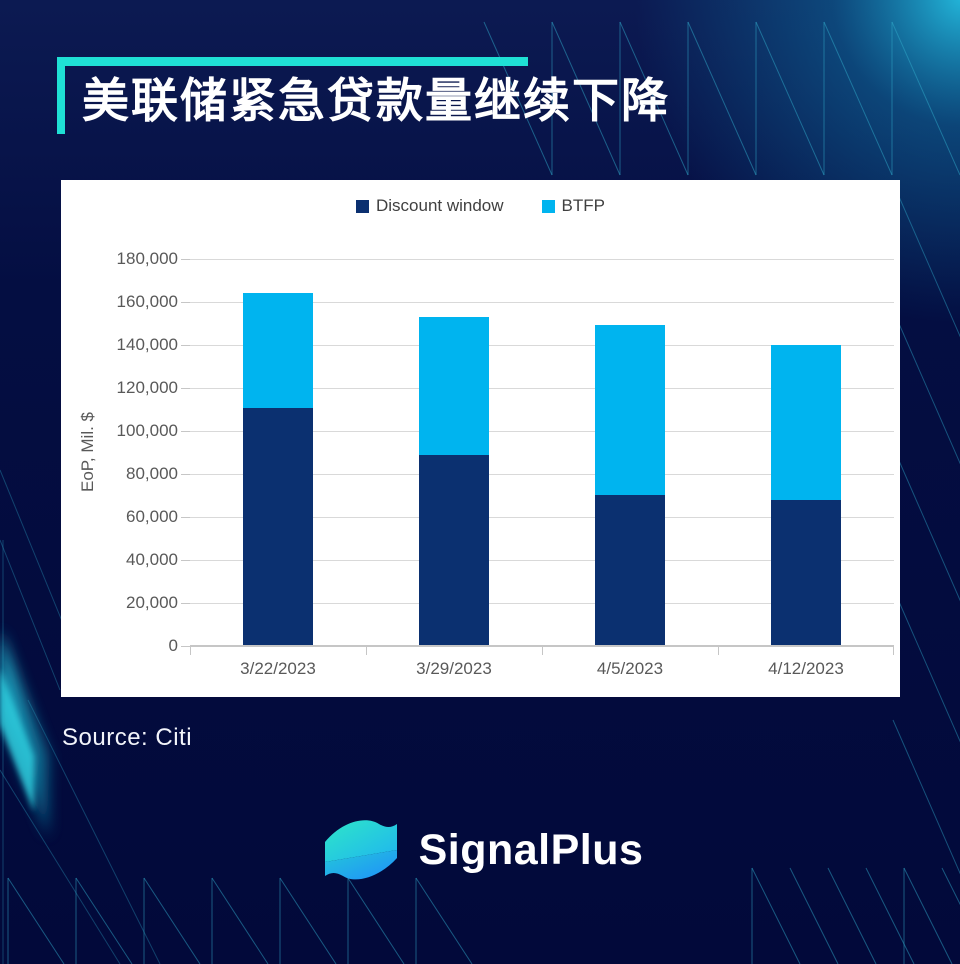 The width and height of the screenshot is (960, 964). What do you see at coordinates (278, 668) in the screenshot?
I see `x-tick-label: 3/22/2023` at bounding box center [278, 668].